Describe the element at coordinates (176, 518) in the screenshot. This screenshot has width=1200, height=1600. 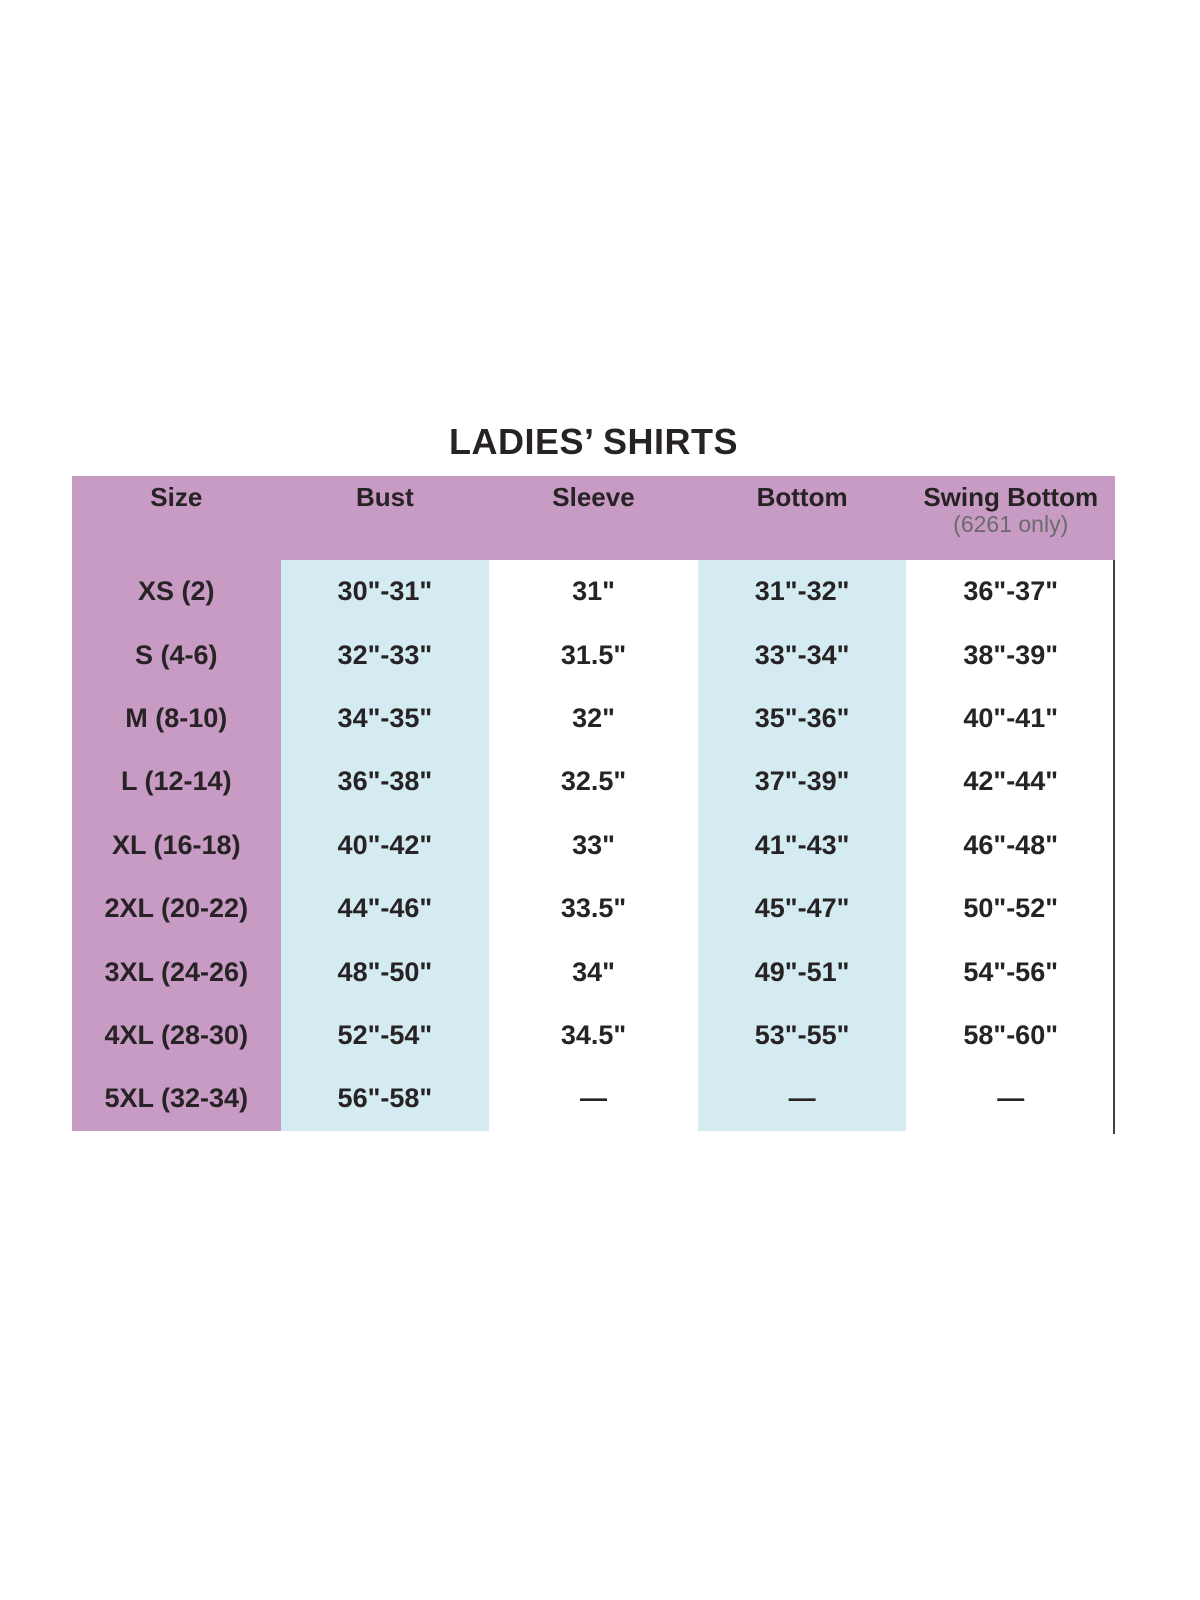
I see `header-cell-size: Size` at that location.